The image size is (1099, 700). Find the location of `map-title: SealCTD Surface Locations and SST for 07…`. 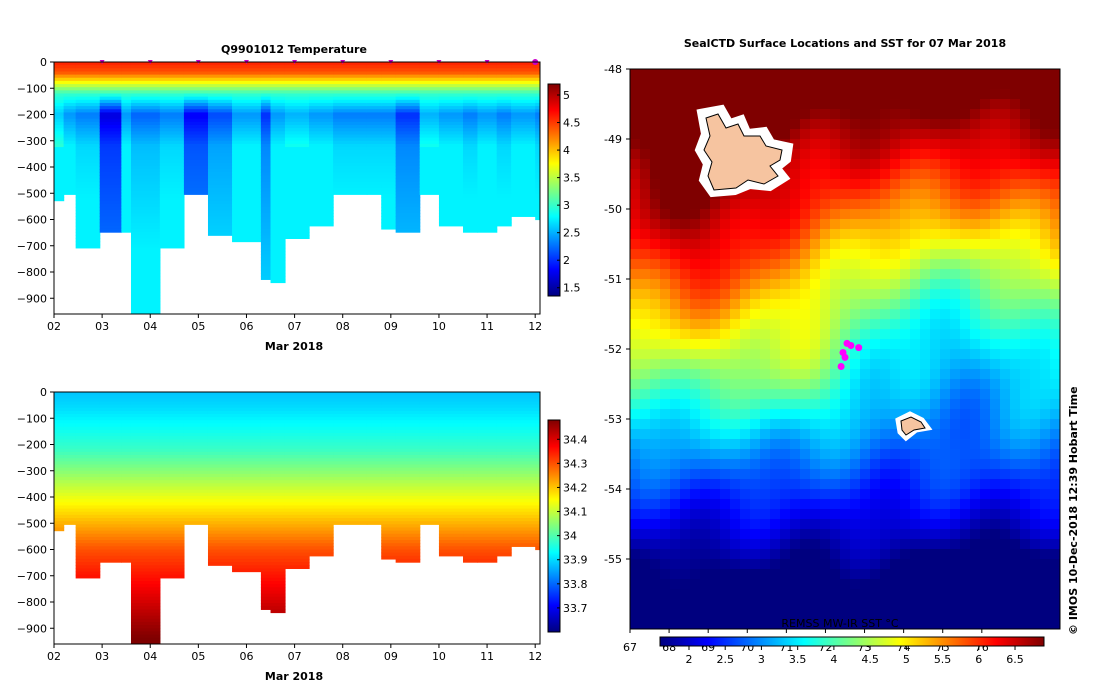

map-title: SealCTD Surface Locations and SST for 07… is located at coordinates (845, 43).